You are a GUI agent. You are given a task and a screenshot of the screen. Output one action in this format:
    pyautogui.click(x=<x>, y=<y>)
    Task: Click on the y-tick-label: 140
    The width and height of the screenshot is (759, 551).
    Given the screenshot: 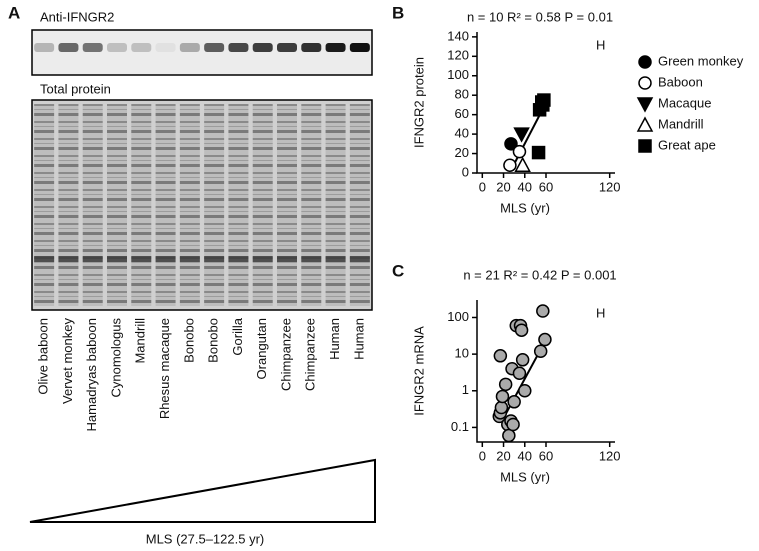 What is the action you would take?
    pyautogui.click(x=458, y=35)
    